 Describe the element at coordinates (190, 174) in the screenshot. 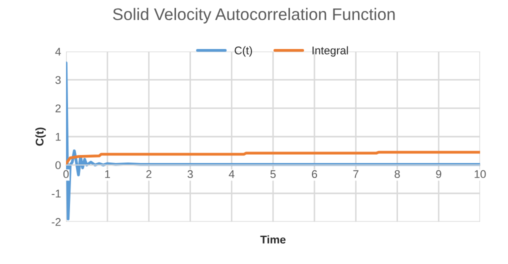

I see `x-tick-label: 3` at that location.